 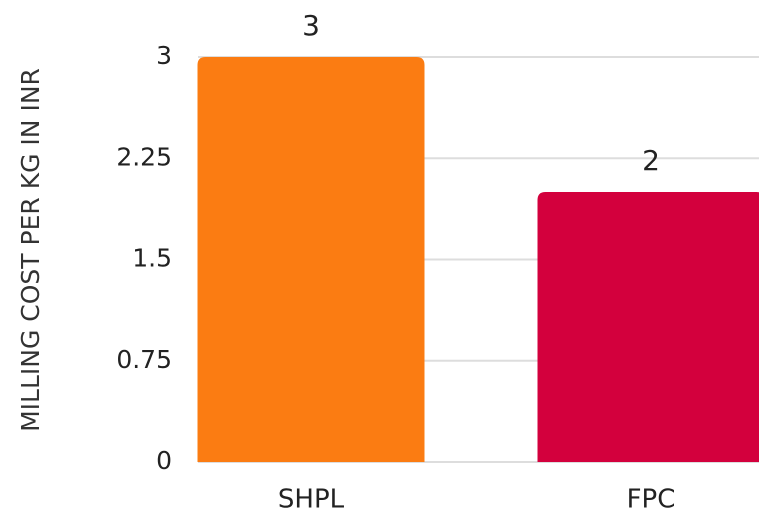 I want to click on data-label: 3, so click(x=311, y=25).